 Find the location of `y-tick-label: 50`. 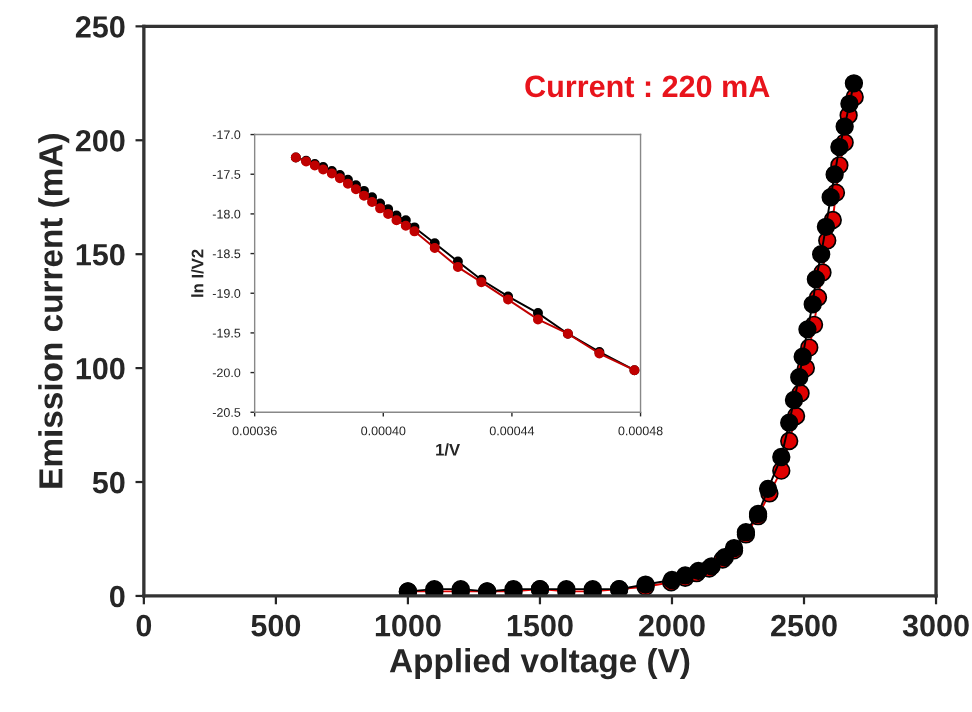

y-tick-label: 50 is located at coordinates (108, 482).